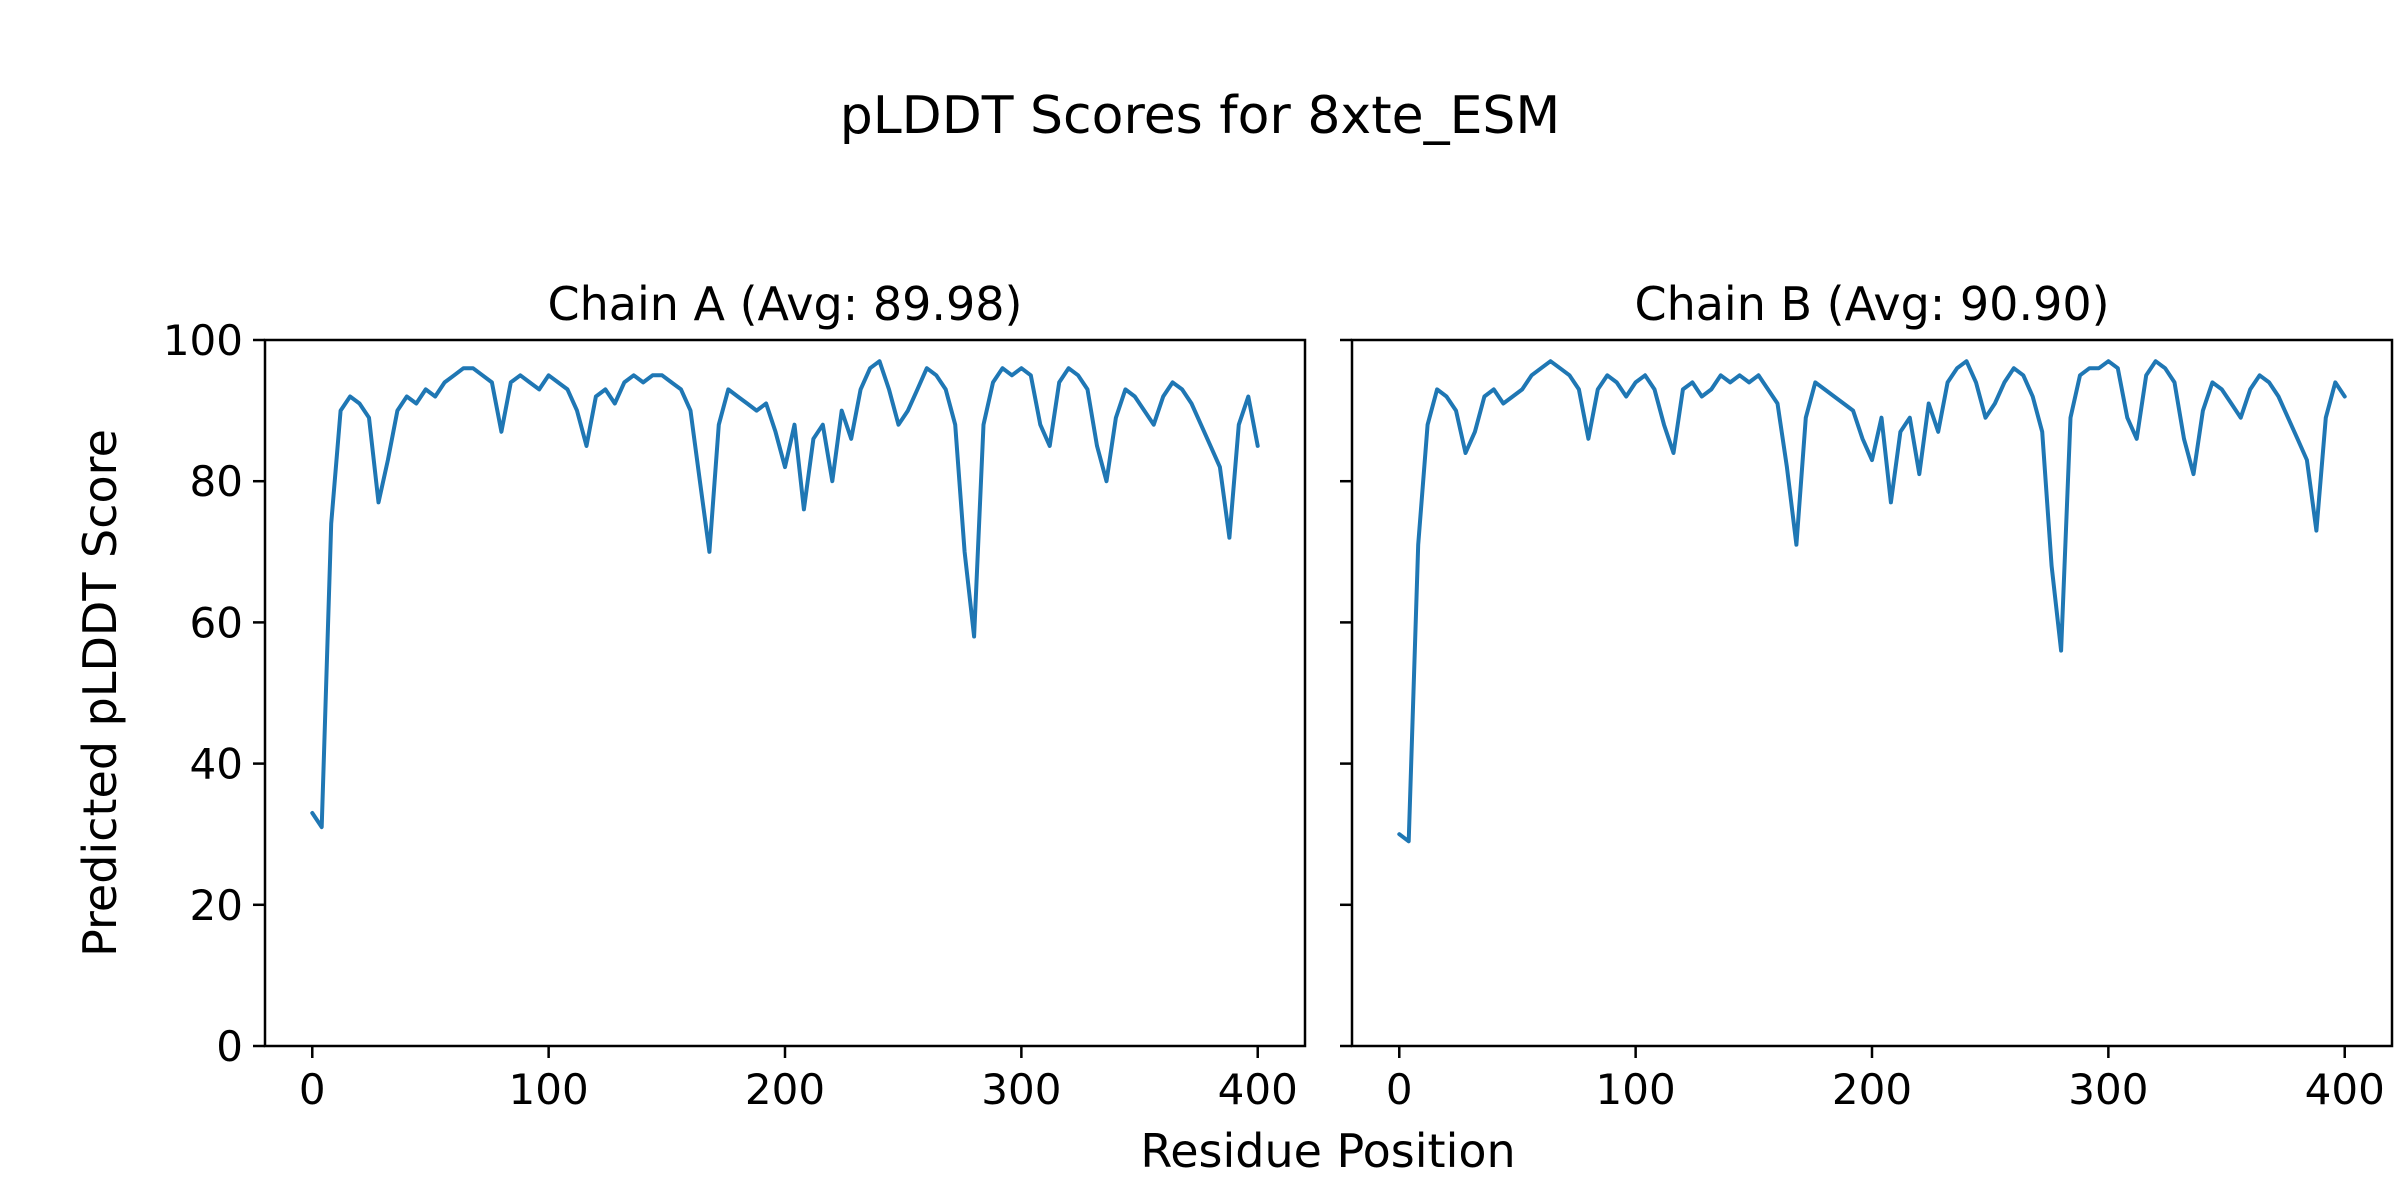  Describe the element at coordinates (216, 622) in the screenshot. I see `y-tick-label: 60` at that location.